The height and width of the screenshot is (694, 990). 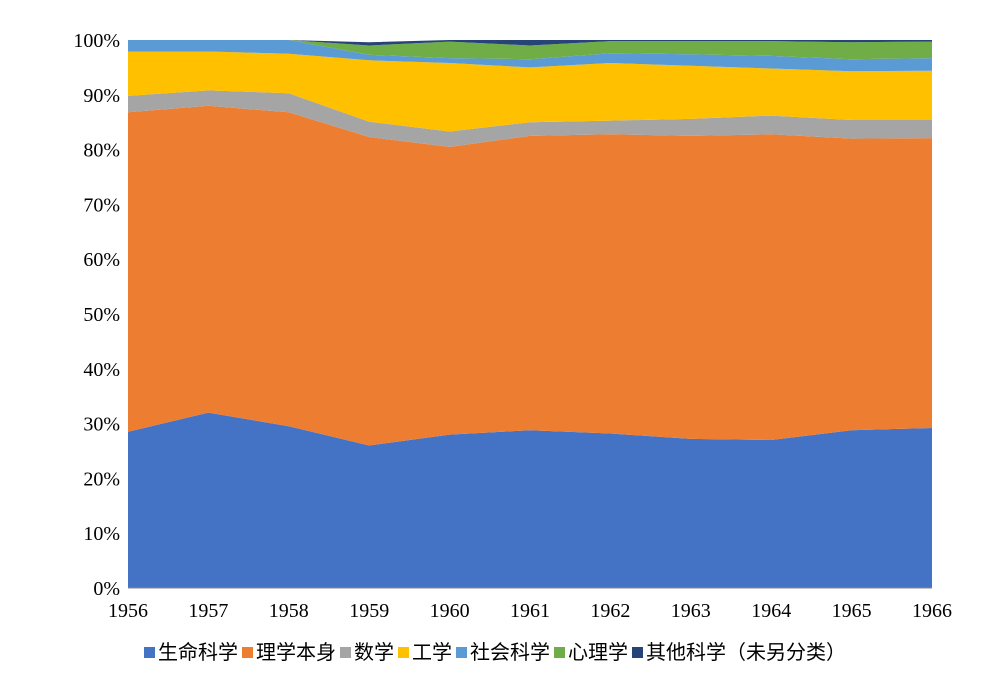 What do you see at coordinates (852, 611) in the screenshot?
I see `x-tick-label: 1965` at bounding box center [852, 611].